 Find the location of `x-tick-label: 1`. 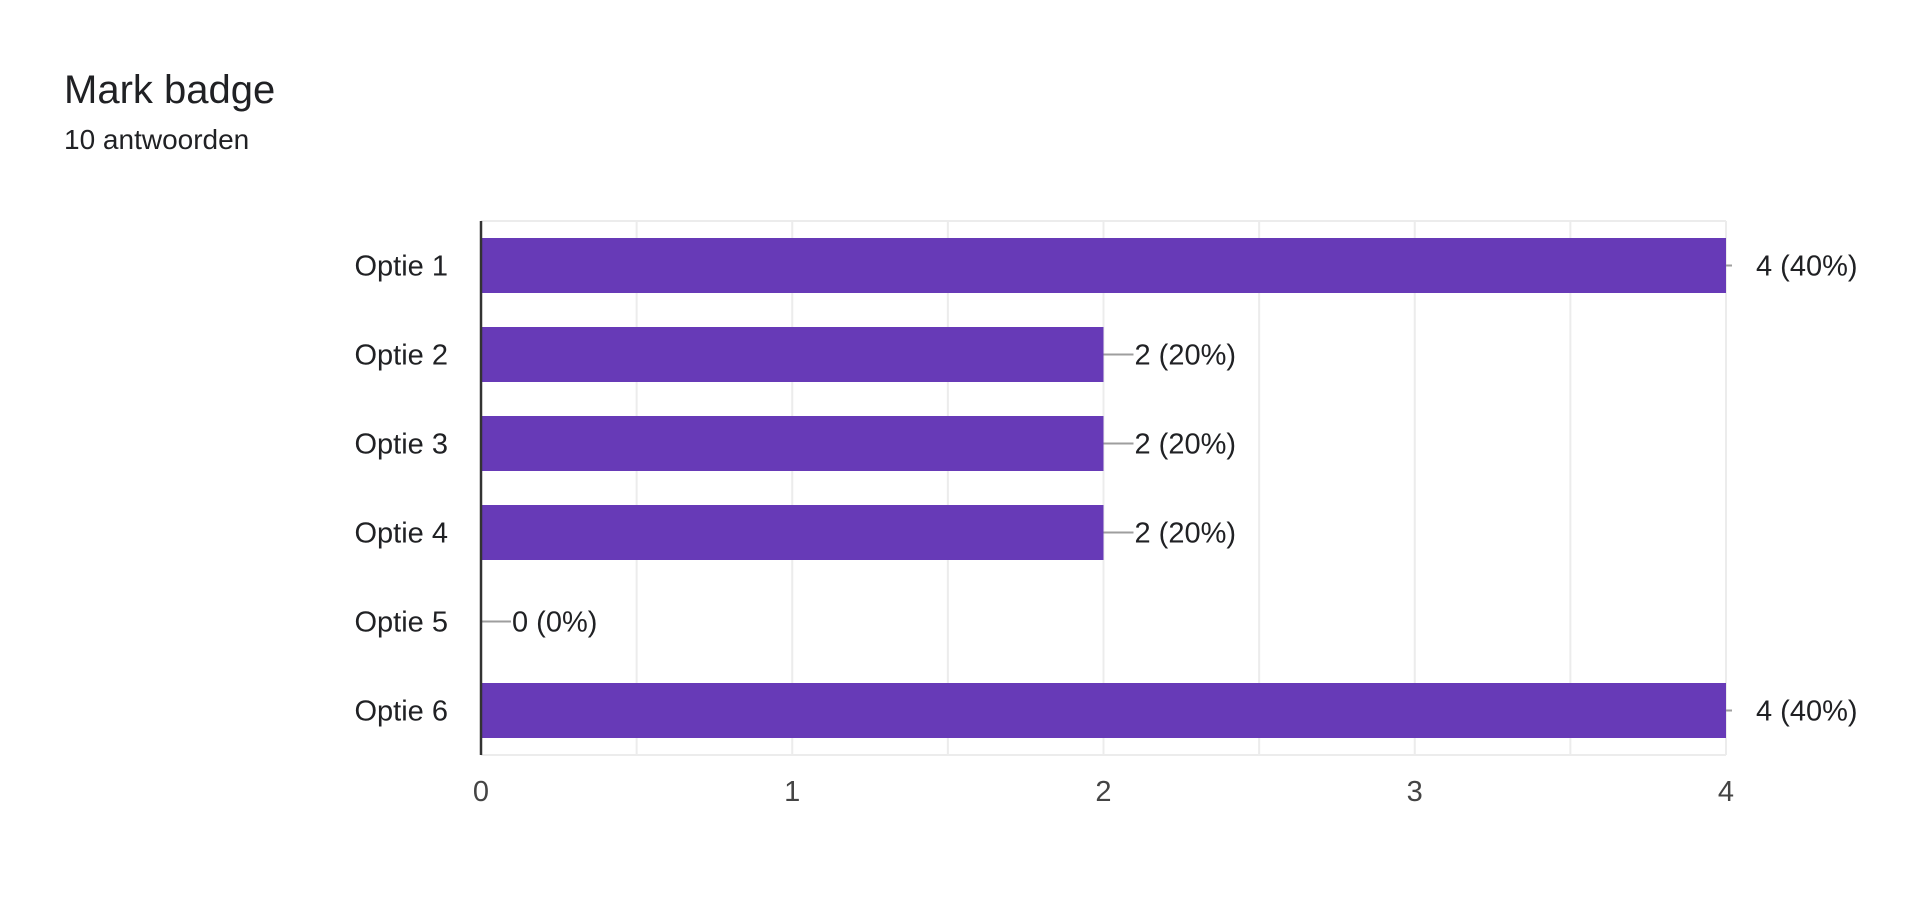

x-tick-label: 1 is located at coordinates (792, 792).